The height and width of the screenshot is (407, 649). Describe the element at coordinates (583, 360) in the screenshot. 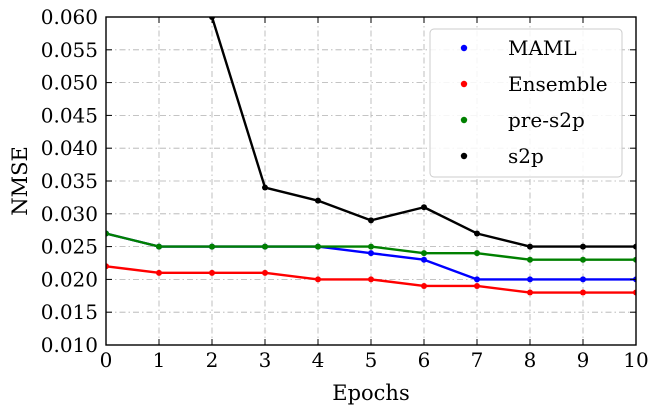

I see `x-tick-label: 9` at that location.